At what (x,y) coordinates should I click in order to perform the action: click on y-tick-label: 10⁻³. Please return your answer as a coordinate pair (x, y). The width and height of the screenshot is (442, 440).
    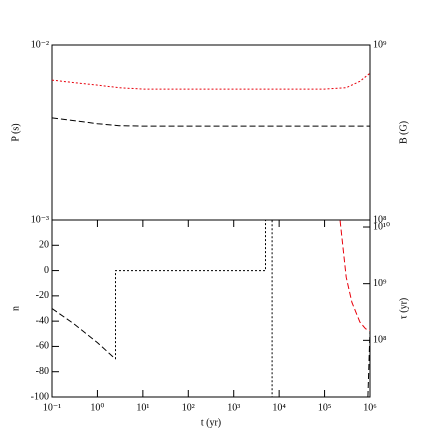
    Looking at the image, I should click on (40, 219).